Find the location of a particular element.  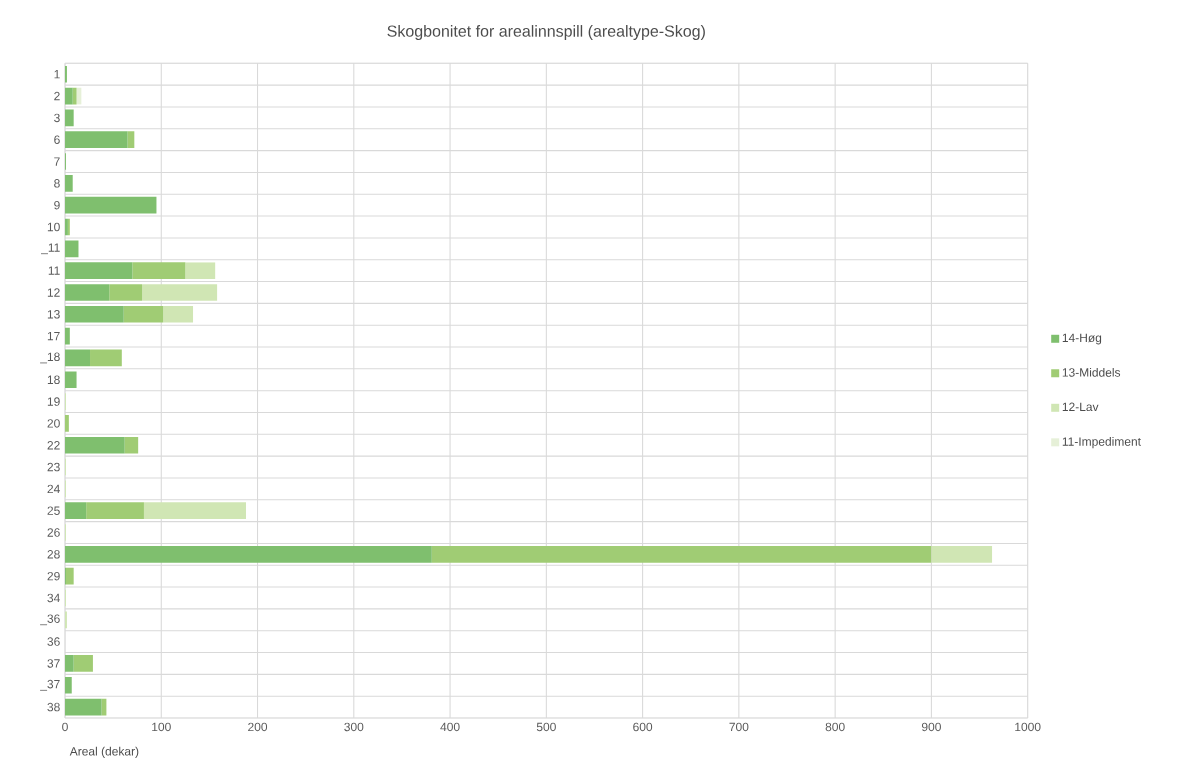

y-tick-label: 7 is located at coordinates (57, 161).